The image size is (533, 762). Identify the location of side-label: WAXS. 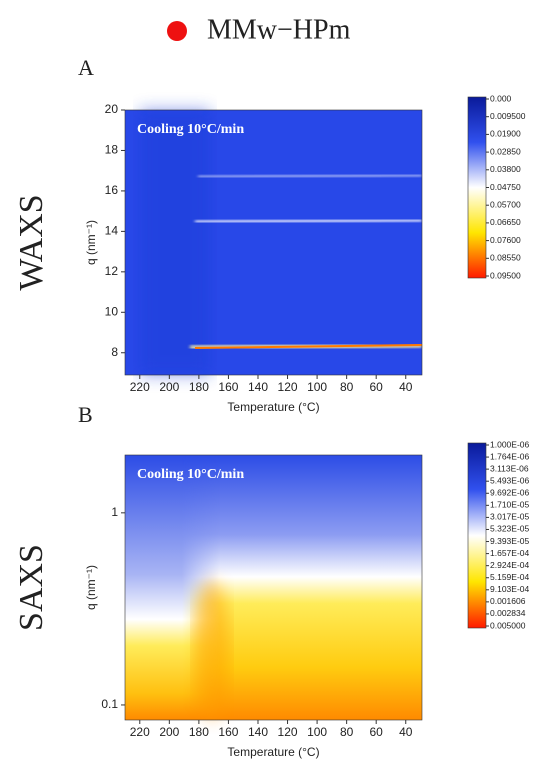
(31, 242).